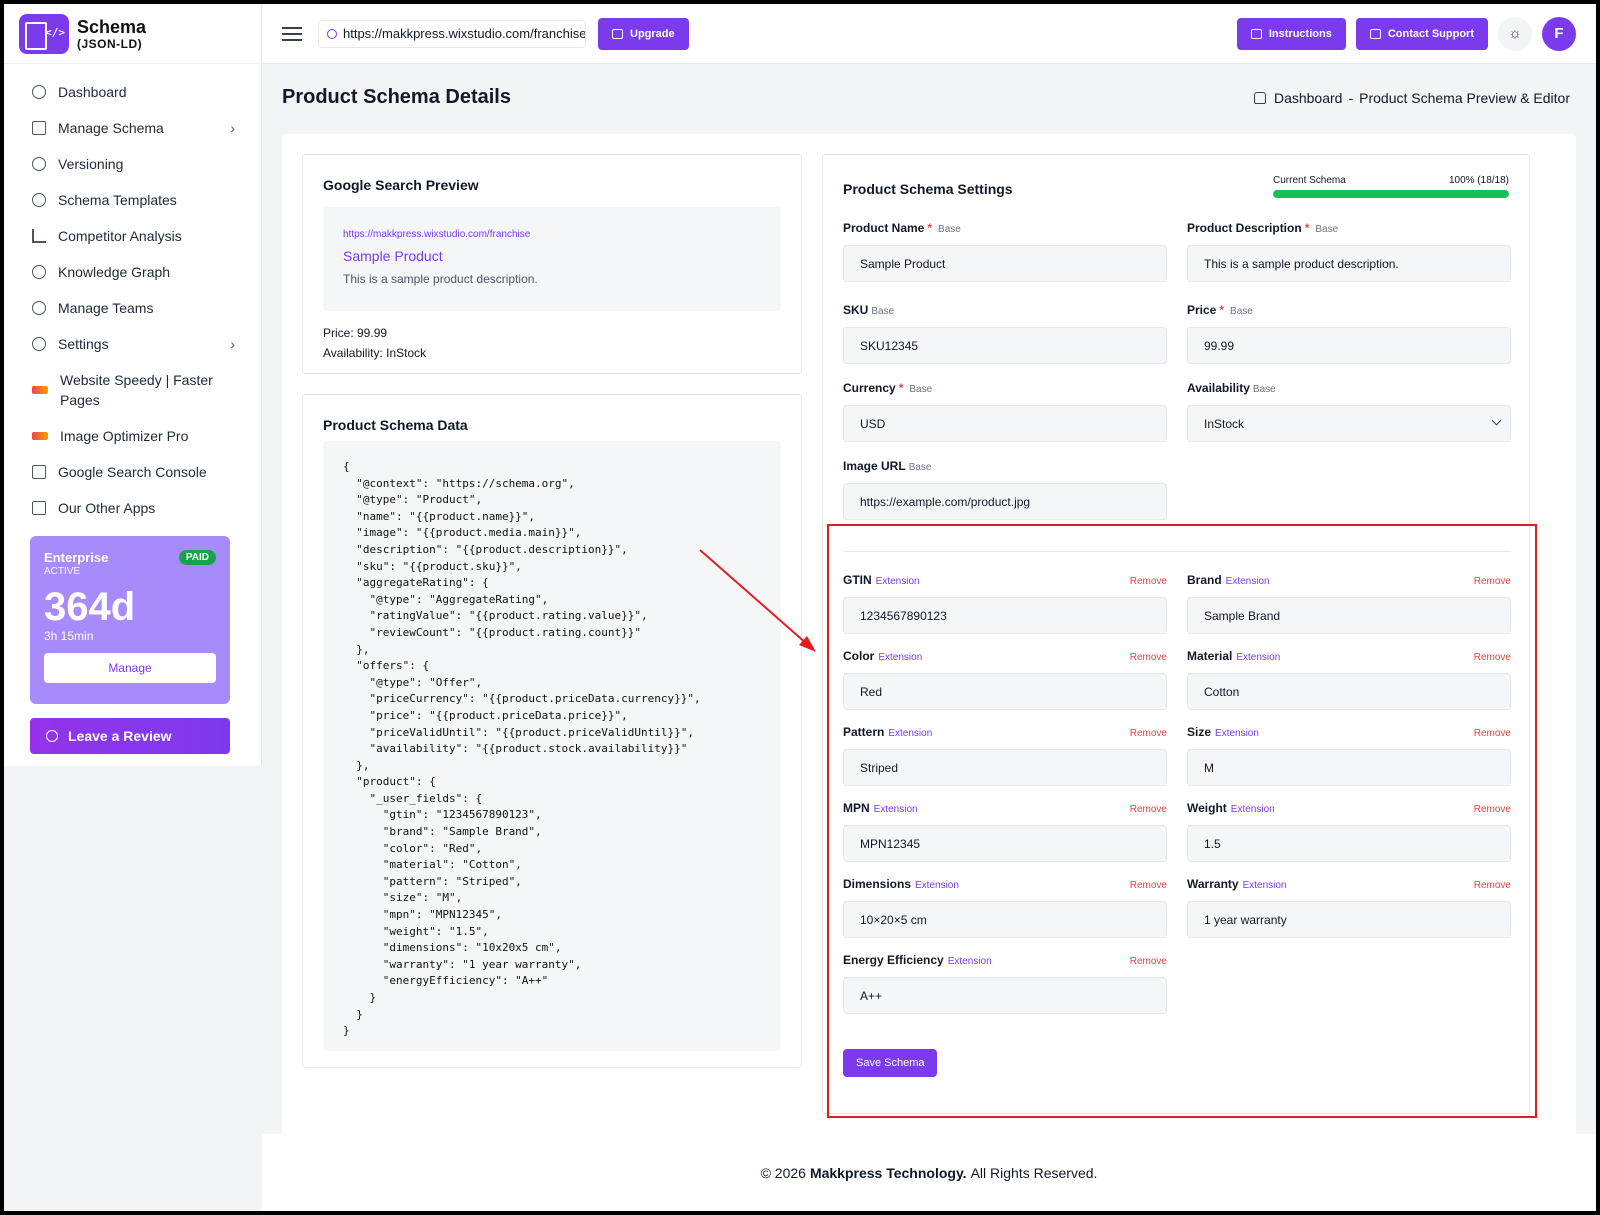  Describe the element at coordinates (1492, 581) in the screenshot. I see `remove-brand-button: Remove` at that location.